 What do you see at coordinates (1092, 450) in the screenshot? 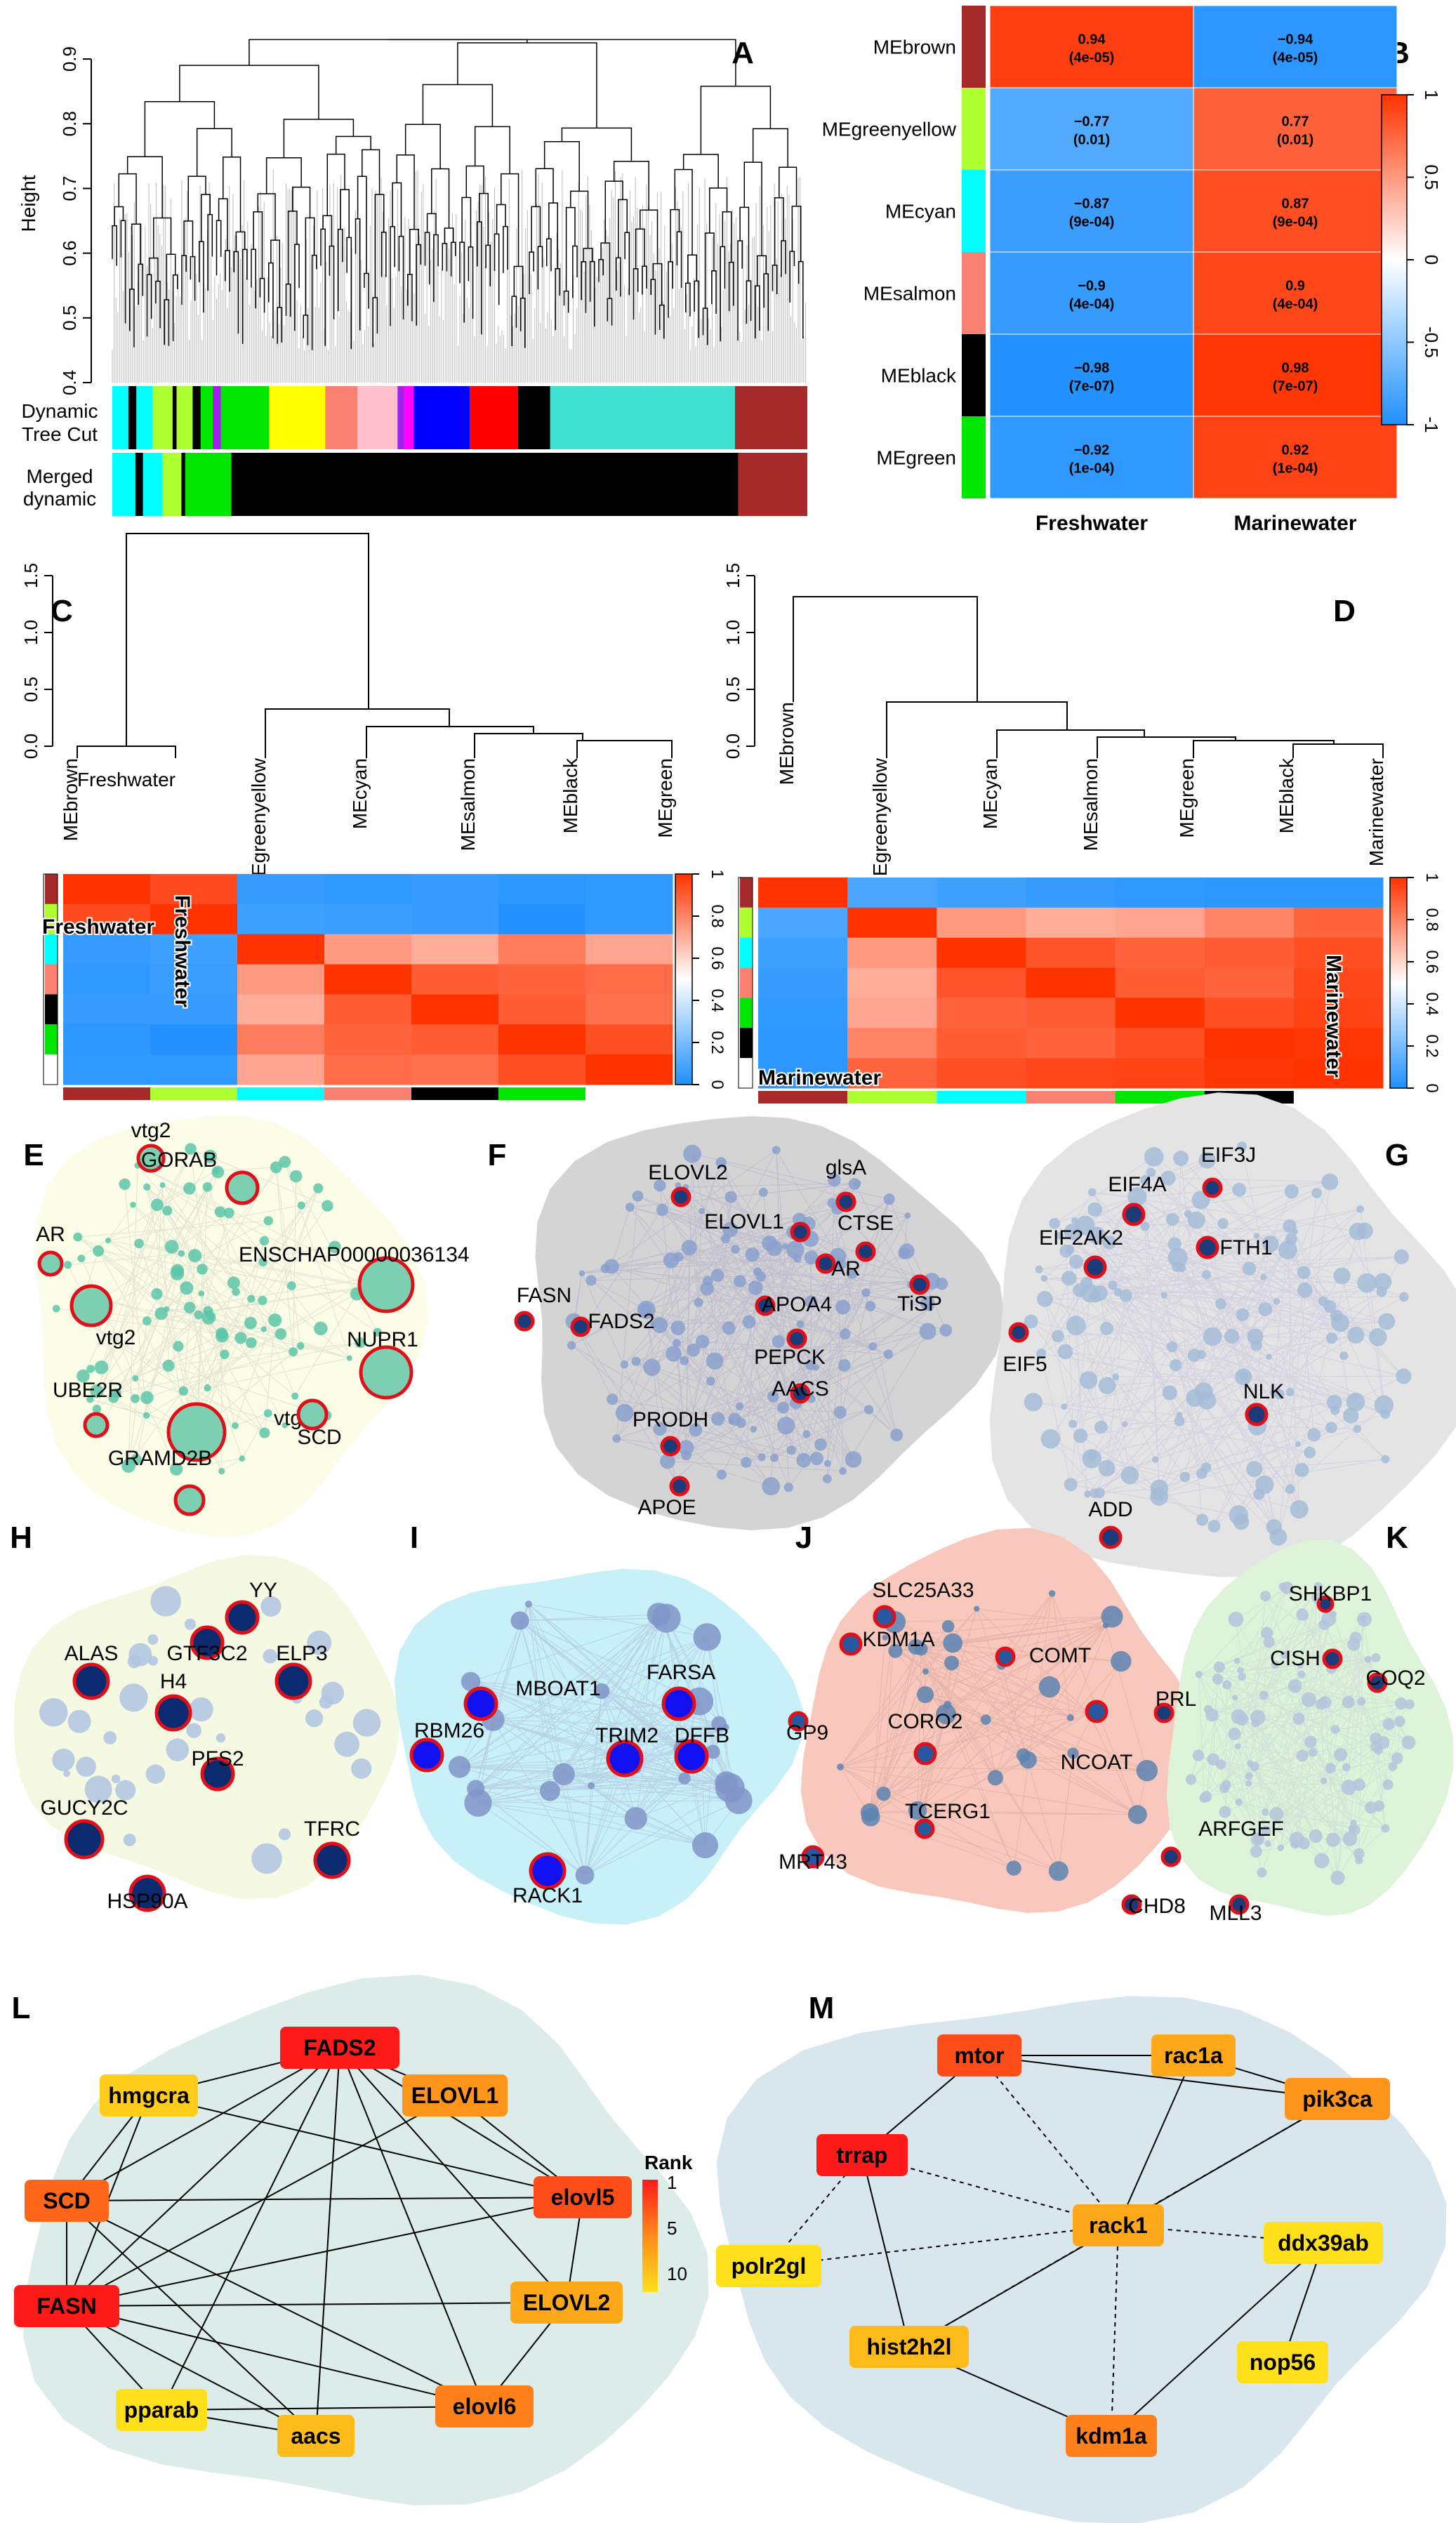
I see `b-cell-value: −0.92` at bounding box center [1092, 450].